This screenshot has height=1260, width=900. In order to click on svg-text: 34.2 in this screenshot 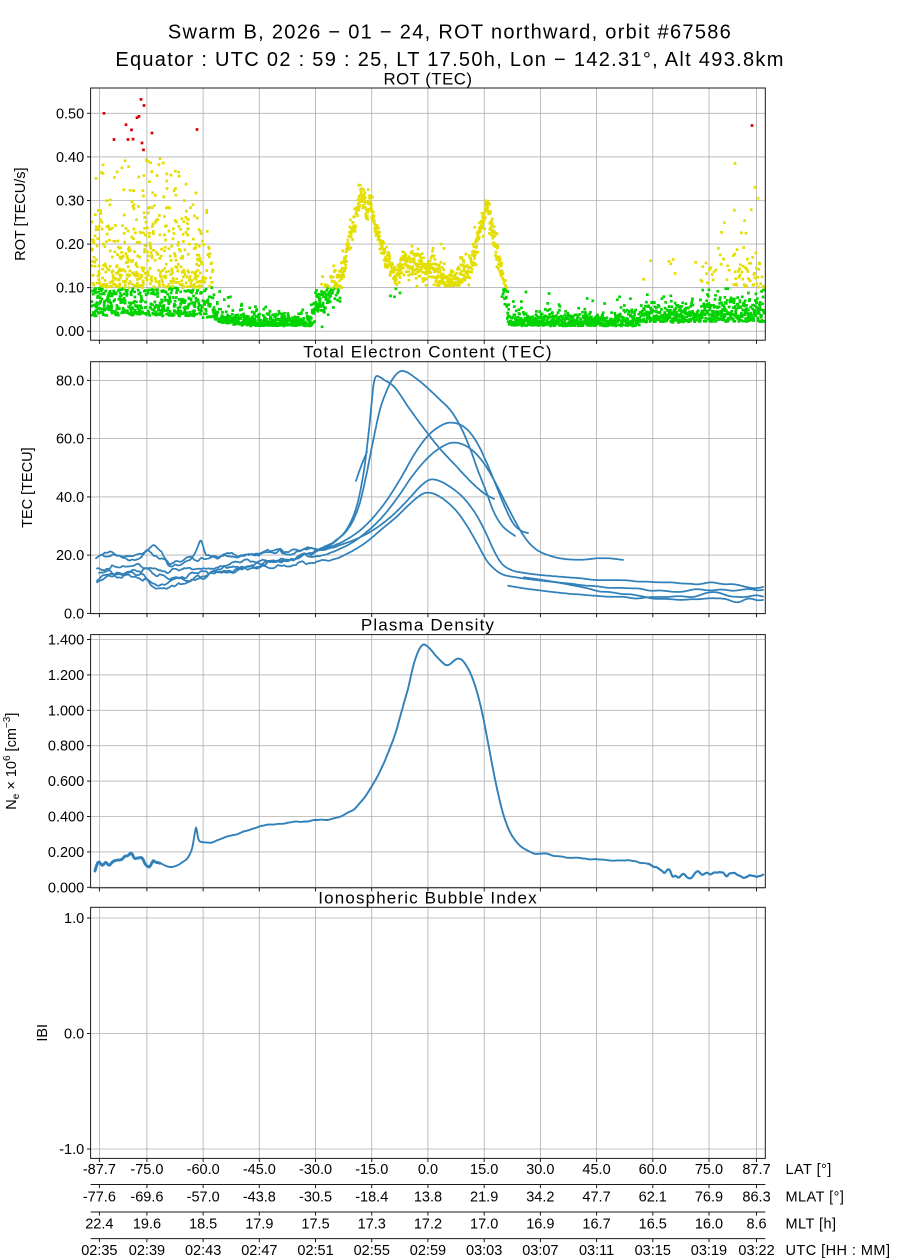, I will do `click(540, 1197)`.